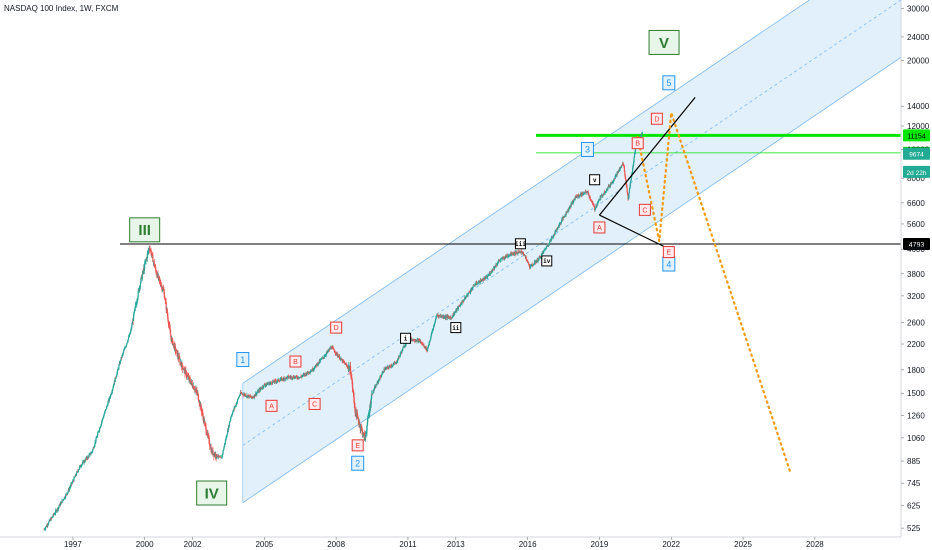  What do you see at coordinates (671, 544) in the screenshot?
I see `x-tick-label: 2022` at bounding box center [671, 544].